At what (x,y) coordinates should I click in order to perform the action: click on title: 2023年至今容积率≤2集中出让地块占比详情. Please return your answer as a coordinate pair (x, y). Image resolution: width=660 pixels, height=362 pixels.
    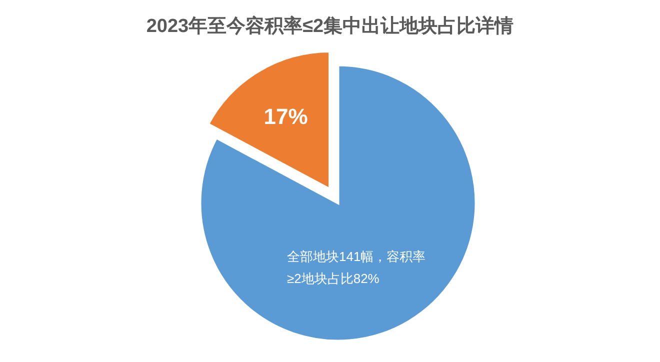
    Looking at the image, I should click on (330, 26).